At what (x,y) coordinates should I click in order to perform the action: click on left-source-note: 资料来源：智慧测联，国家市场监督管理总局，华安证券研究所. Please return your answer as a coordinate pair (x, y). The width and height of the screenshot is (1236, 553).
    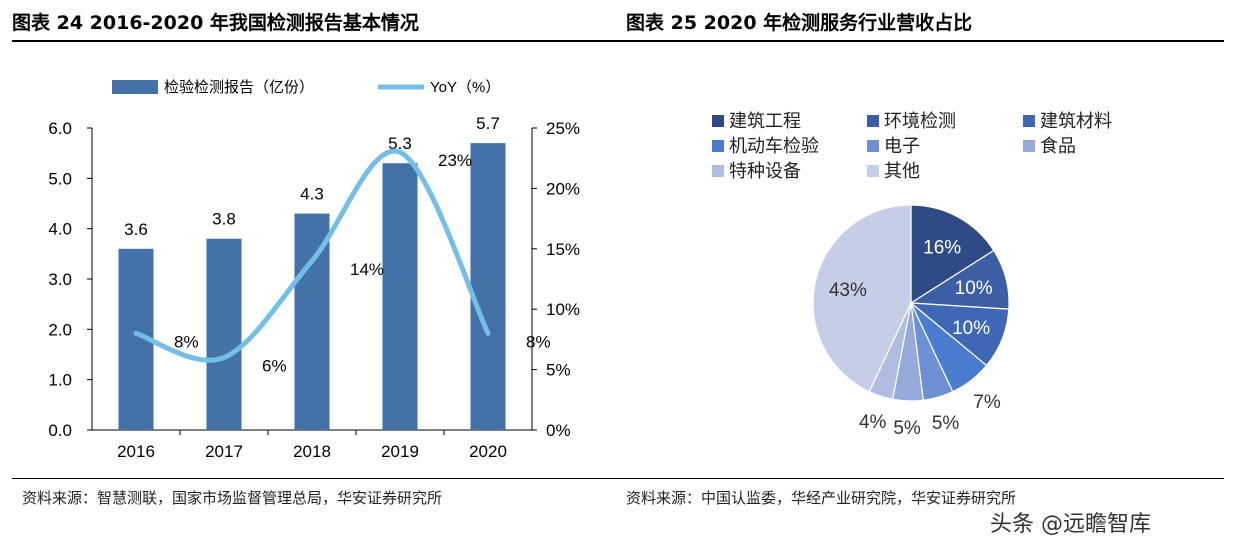
    Looking at the image, I should click on (232, 498).